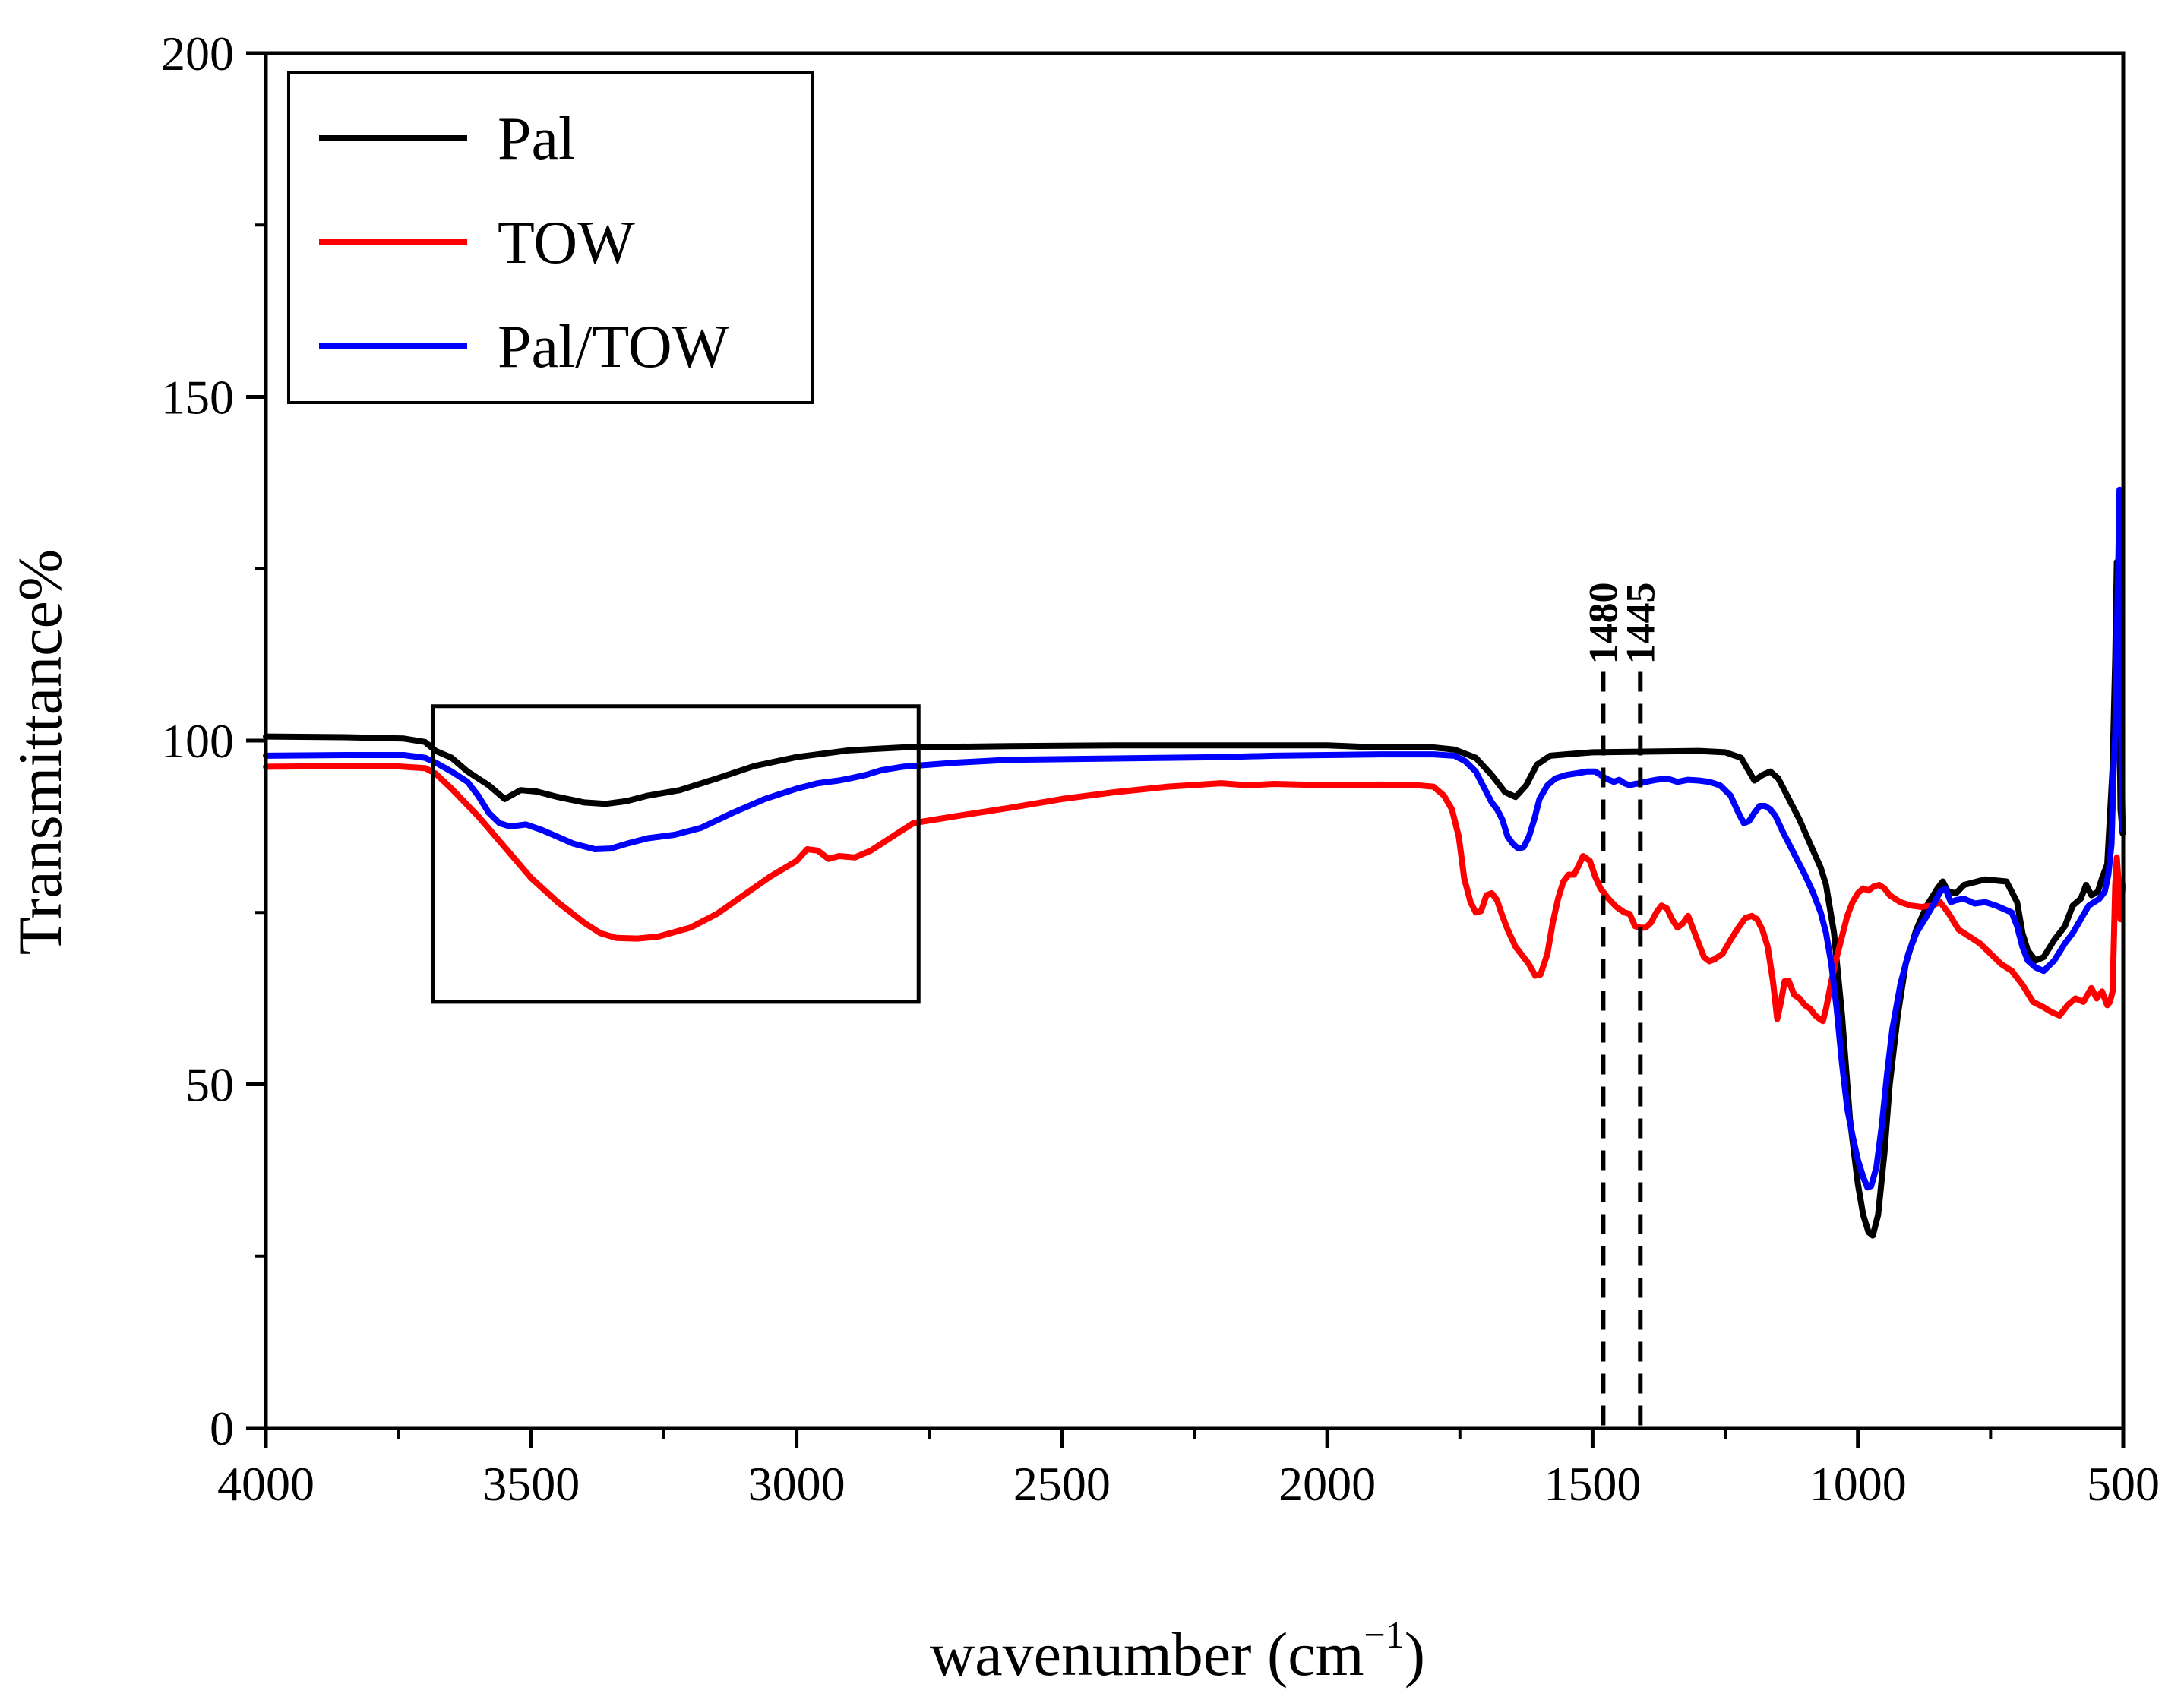 Image resolution: width=2184 pixels, height=1703 pixels. What do you see at coordinates (1415, 1654) in the screenshot?
I see `x-axis-title-close: )` at bounding box center [1415, 1654].